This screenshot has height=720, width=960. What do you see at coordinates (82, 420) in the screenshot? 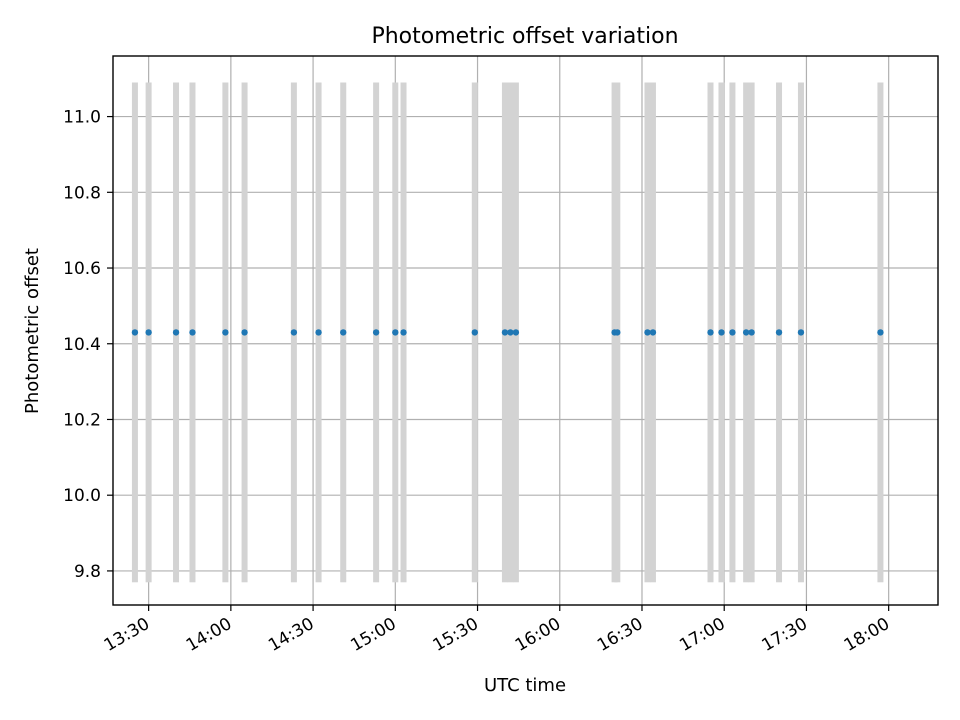
I see `y-tick-label: 10.2` at bounding box center [82, 420].